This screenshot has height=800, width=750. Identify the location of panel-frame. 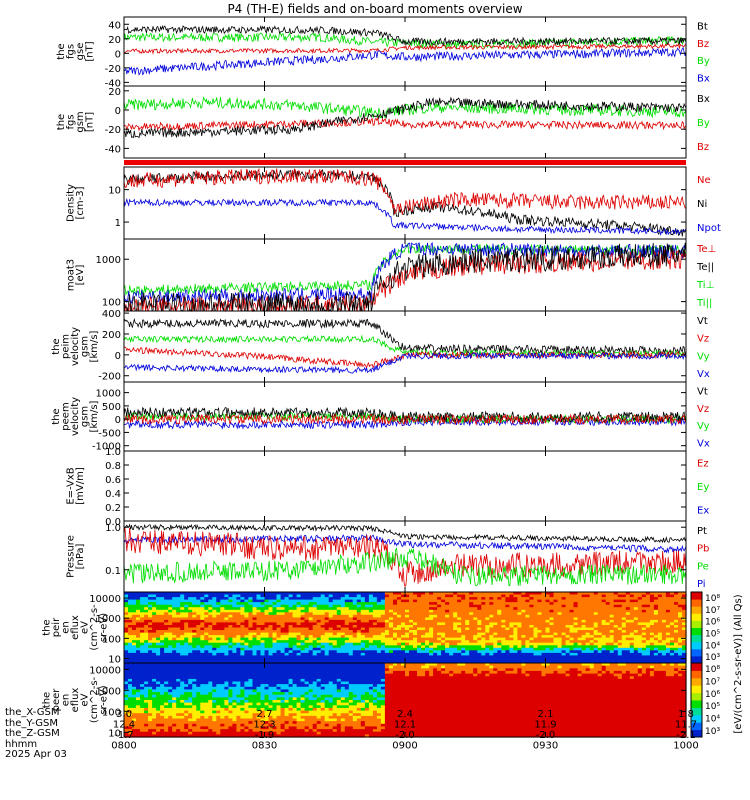
(405, 486).